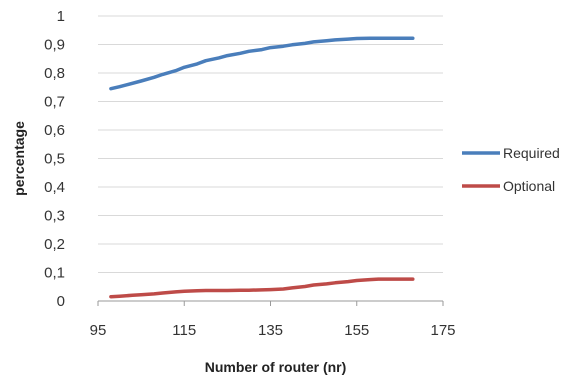 The height and width of the screenshot is (381, 570). I want to click on y-tick-label: 0,1, so click(54, 273).